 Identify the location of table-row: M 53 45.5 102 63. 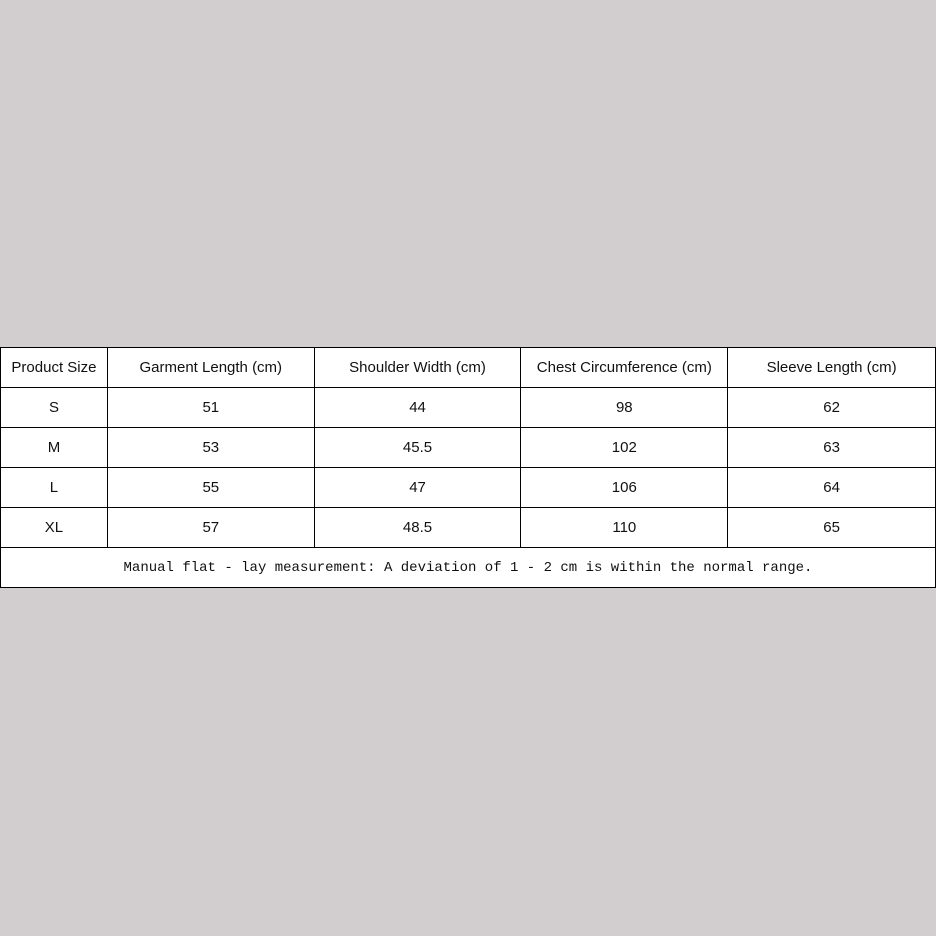
(468, 447).